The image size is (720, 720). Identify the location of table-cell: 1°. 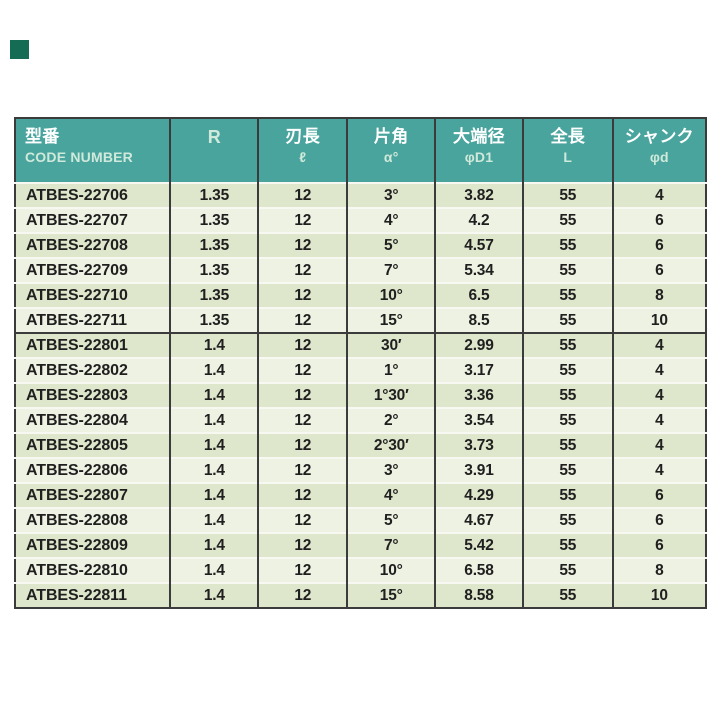
(391, 370).